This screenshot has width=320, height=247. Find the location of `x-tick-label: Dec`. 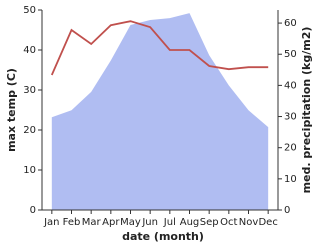

x-tick-label: Dec is located at coordinates (267, 222).